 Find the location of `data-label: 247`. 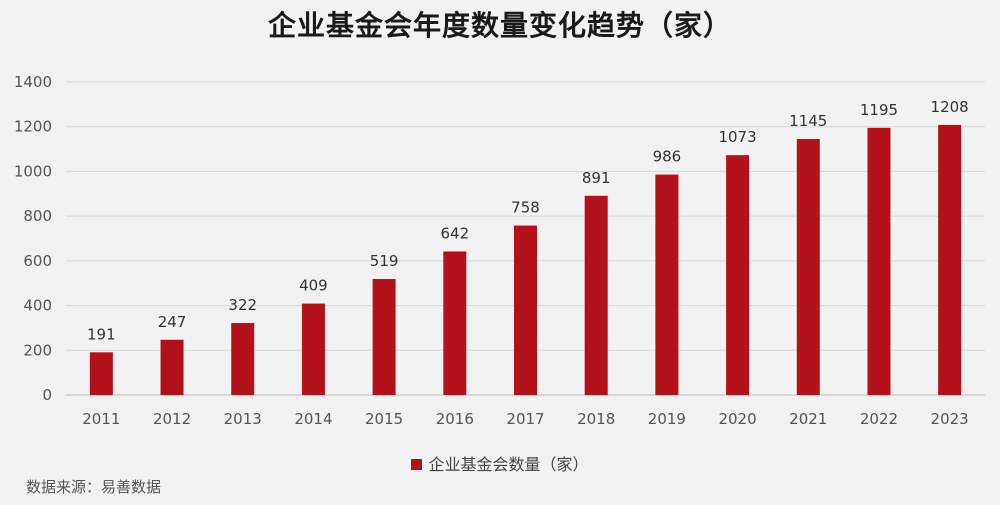

data-label: 247 is located at coordinates (172, 322).